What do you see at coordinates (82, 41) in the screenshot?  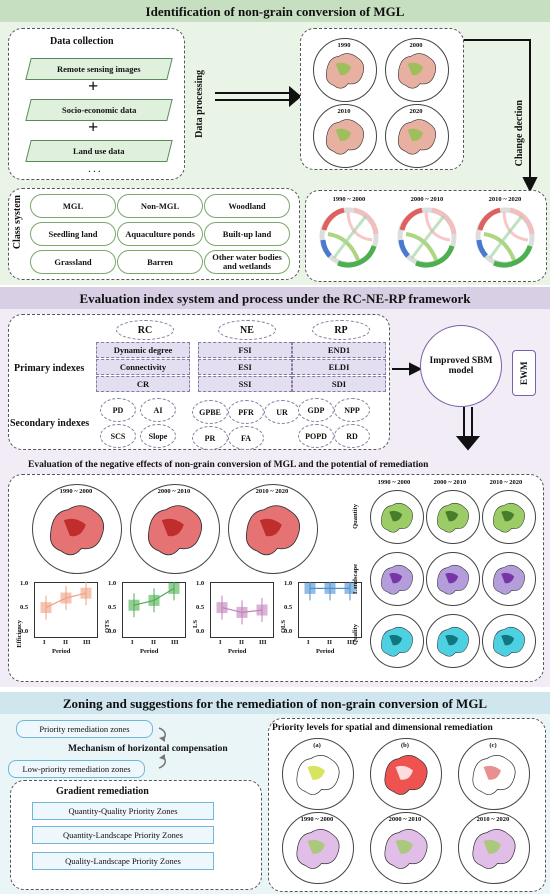 I see `data-collection-title: Data collection` at bounding box center [82, 41].